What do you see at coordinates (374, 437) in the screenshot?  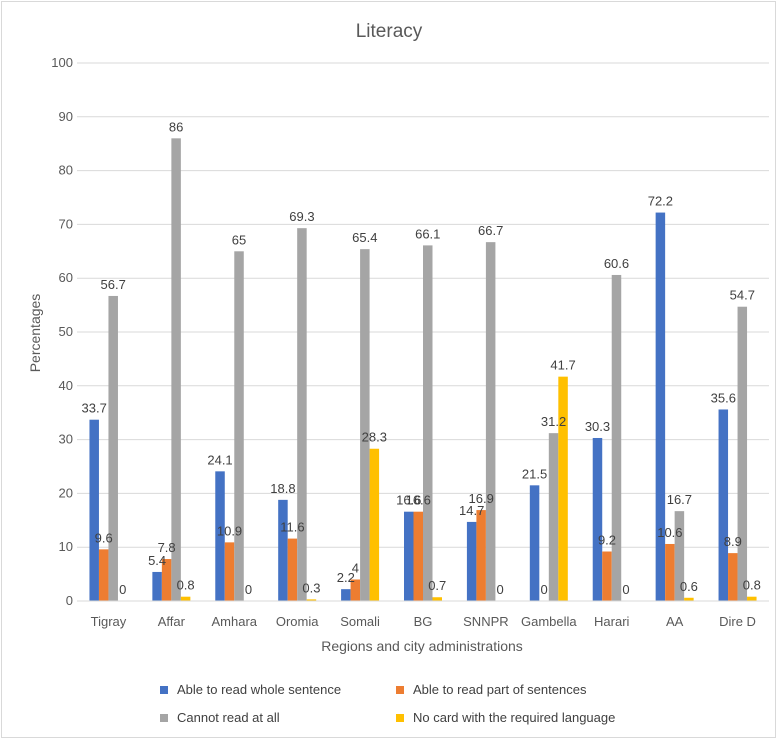 I see `data-label: 28.3` at bounding box center [374, 437].